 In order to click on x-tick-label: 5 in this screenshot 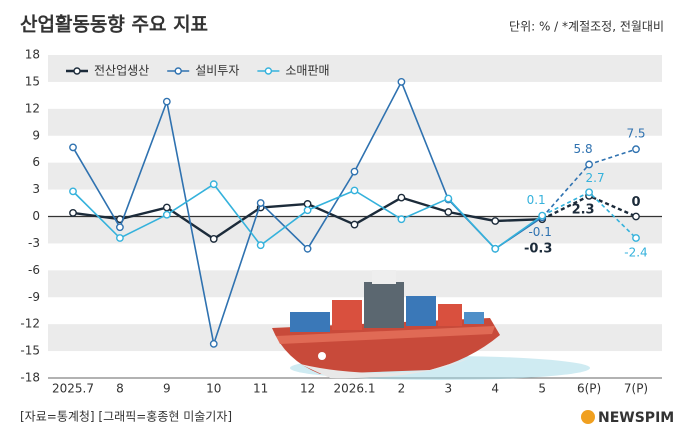, I will do `click(542, 389)`.